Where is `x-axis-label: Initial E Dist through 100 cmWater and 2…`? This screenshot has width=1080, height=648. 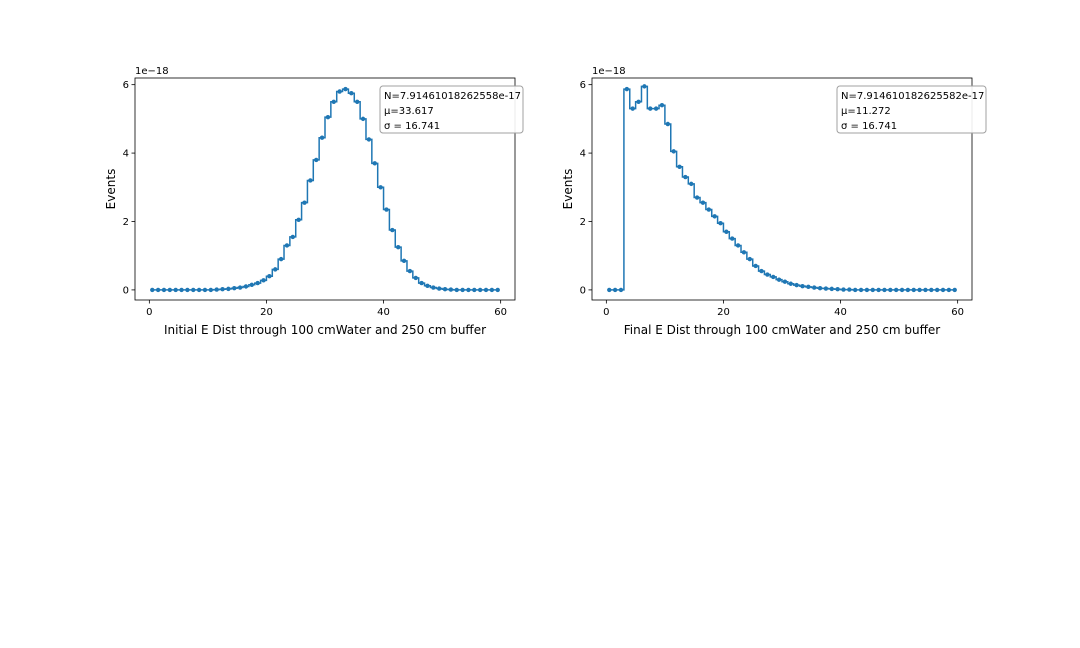
x-axis-label: Initial E Dist through 100 cmWater and 2… is located at coordinates (325, 330).